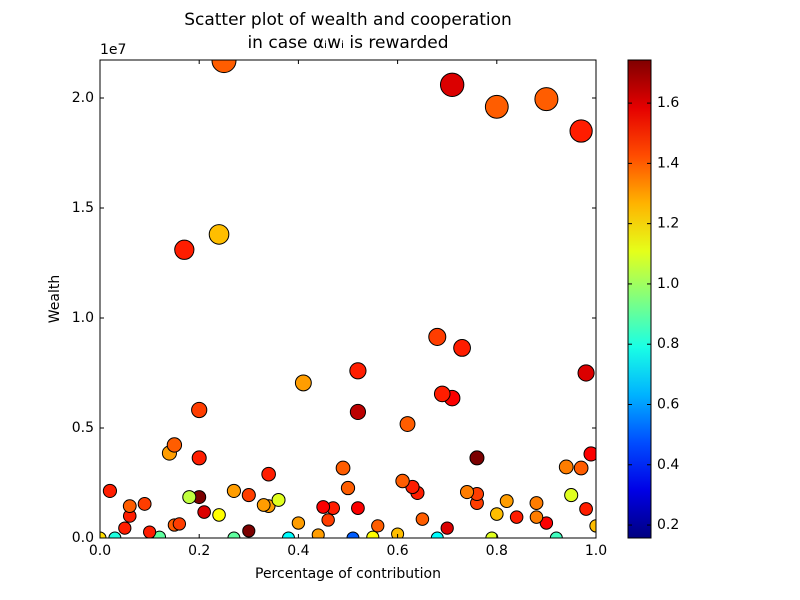 This screenshot has width=800, height=600. I want to click on x-tick-label: 0.2, so click(199, 551).